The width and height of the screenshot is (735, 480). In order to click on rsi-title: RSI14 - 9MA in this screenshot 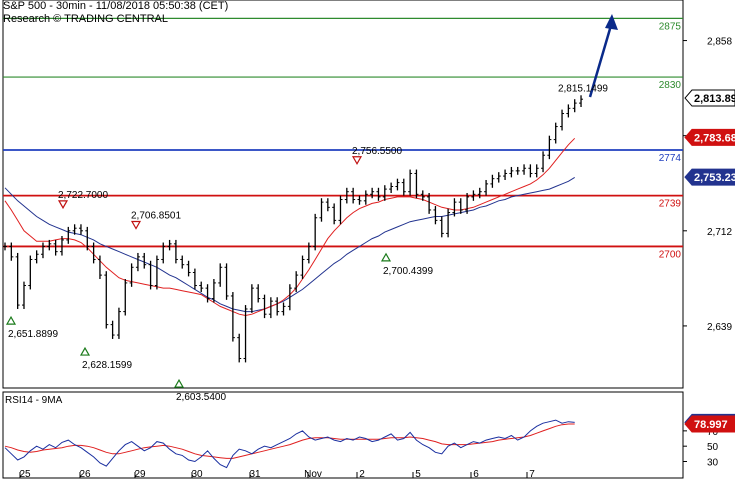, I will do `click(34, 400)`.